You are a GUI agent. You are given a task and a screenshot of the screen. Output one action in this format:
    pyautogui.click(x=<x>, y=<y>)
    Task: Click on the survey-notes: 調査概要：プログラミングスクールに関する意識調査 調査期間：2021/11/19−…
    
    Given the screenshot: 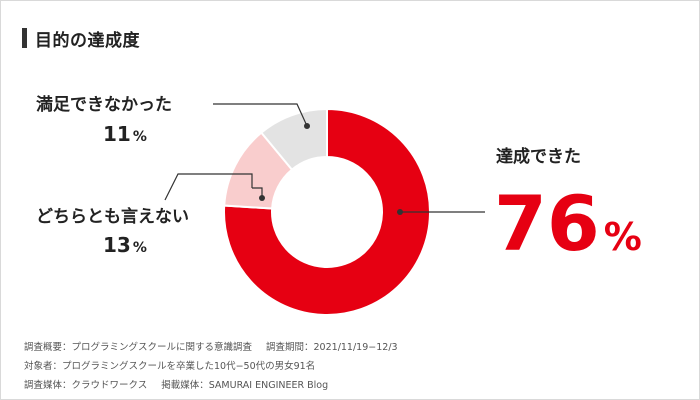 What is the action you would take?
    pyautogui.click(x=211, y=366)
    